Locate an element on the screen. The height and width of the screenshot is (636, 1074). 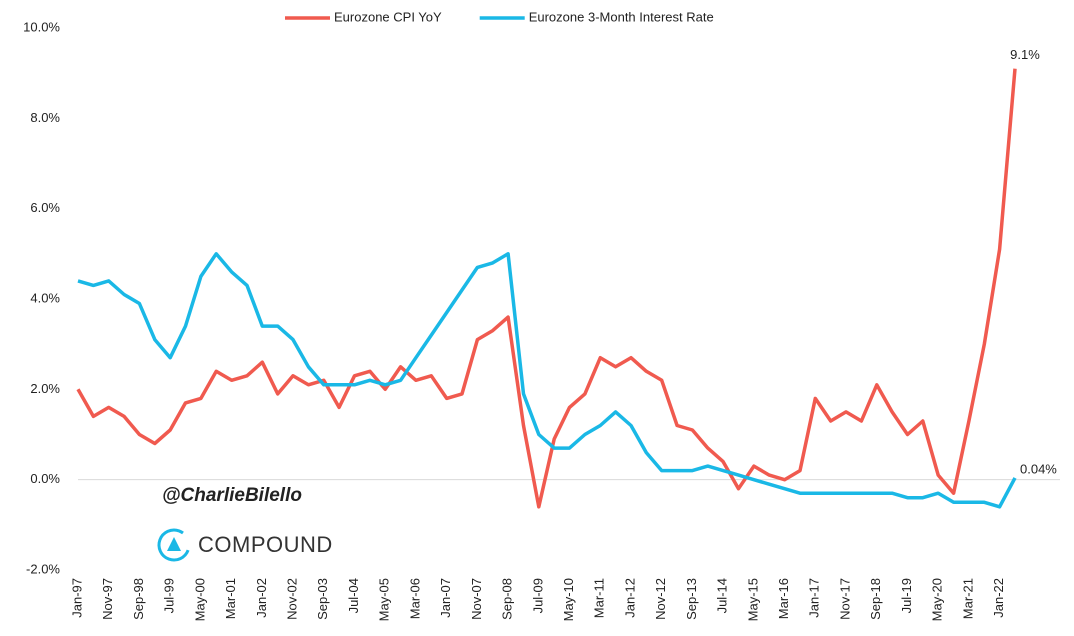
x-tick-label: Jan-22 is located at coordinates (998, 598).